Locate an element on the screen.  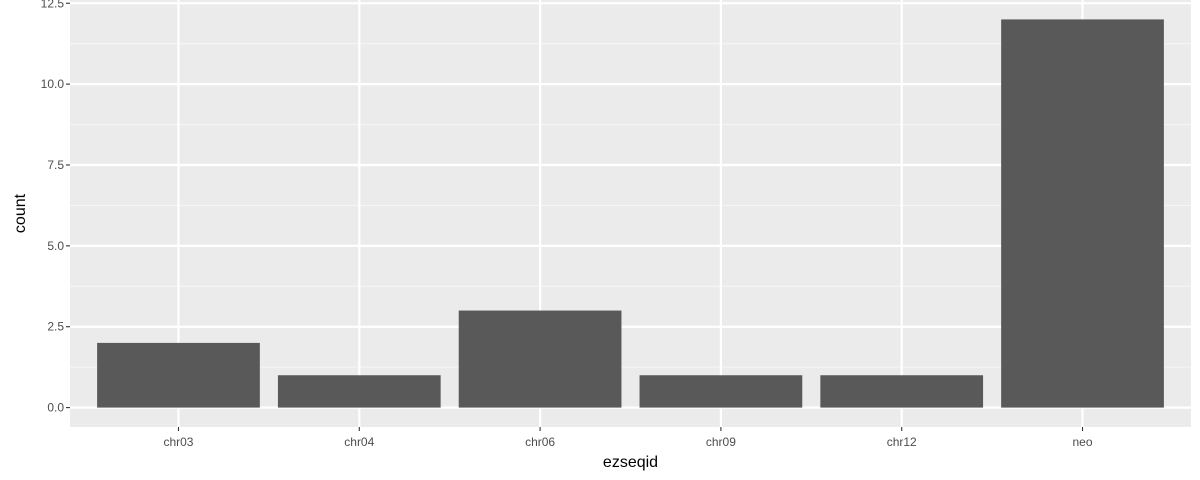
x-tick-label: neo is located at coordinates (1083, 442).